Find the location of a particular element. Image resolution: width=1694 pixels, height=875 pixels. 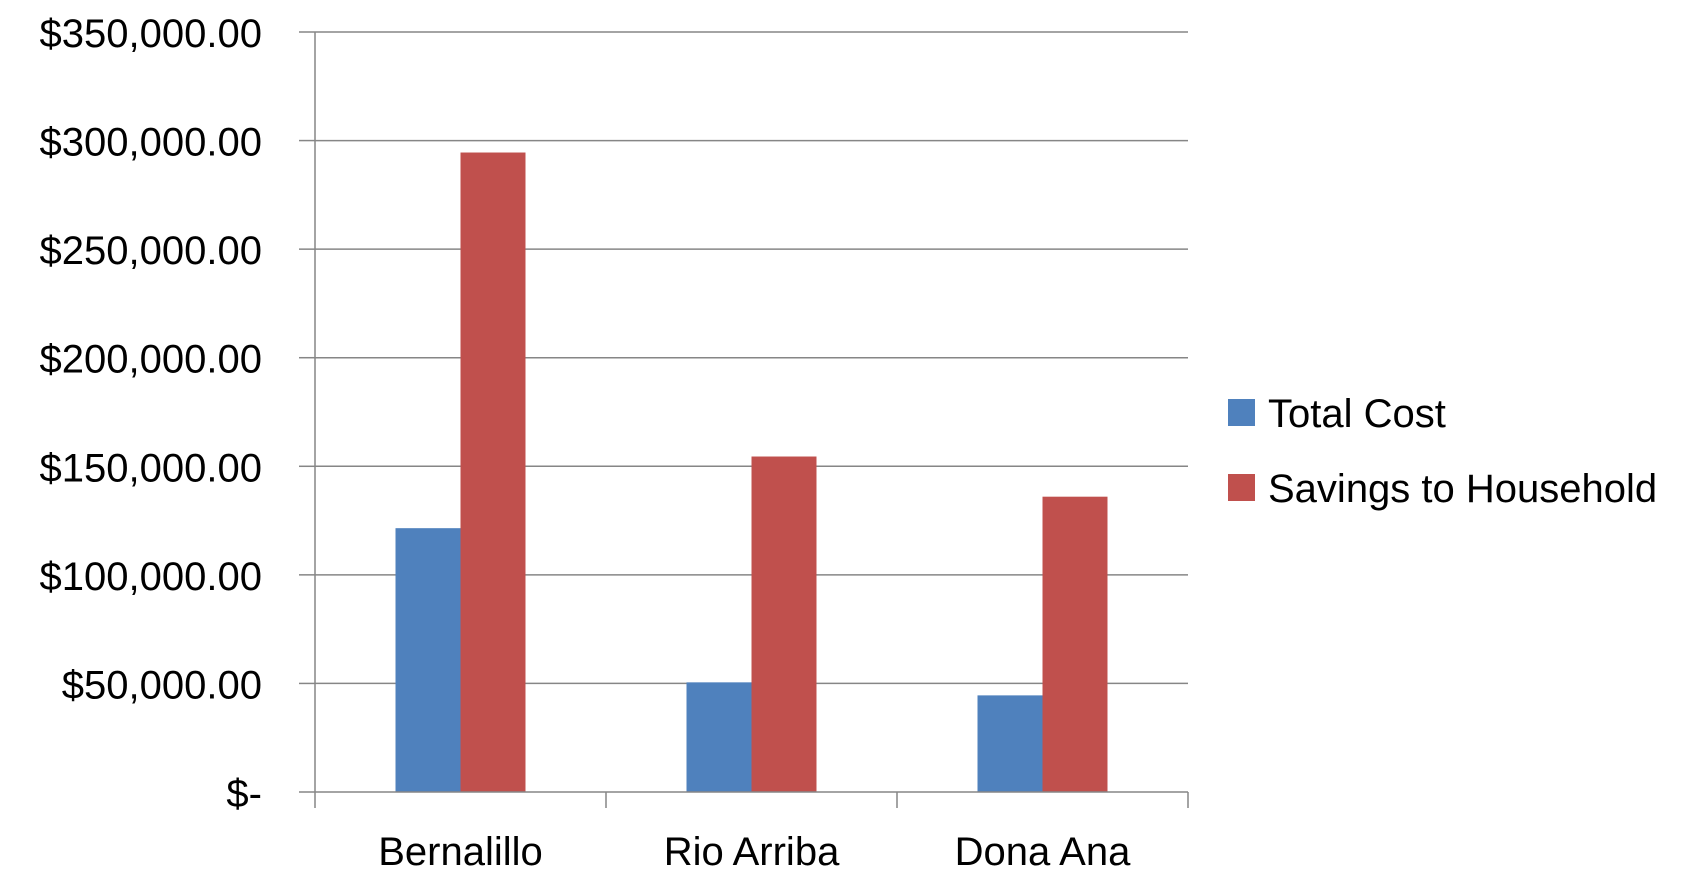

y-tick-label: $350,000.00 is located at coordinates (151, 34).